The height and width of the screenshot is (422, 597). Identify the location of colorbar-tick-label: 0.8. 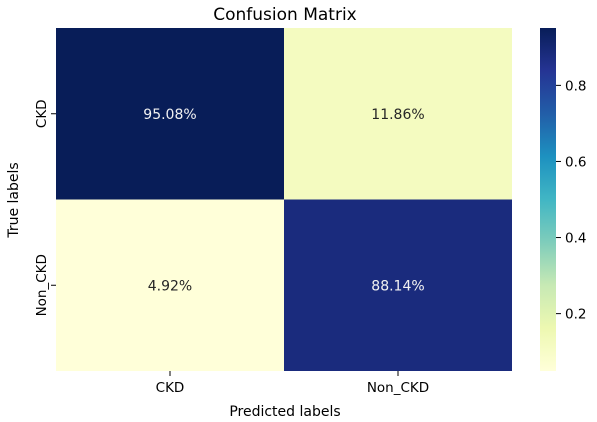
(575, 86).